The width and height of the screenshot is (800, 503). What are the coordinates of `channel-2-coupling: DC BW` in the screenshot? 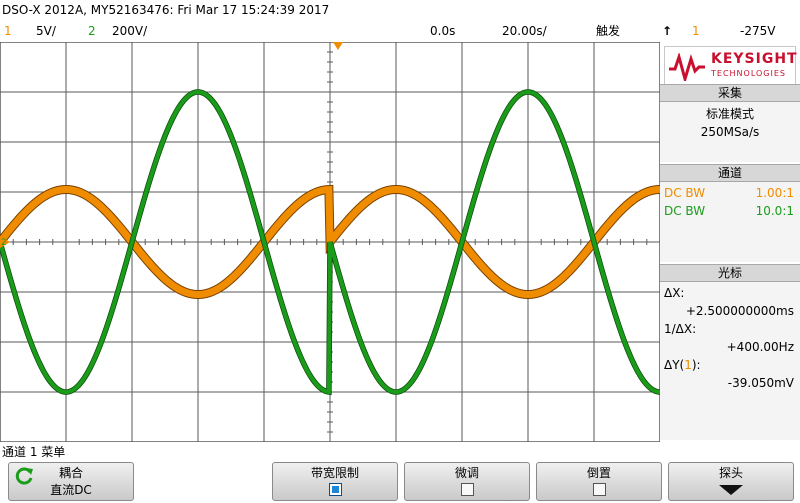 It's located at (685, 211).